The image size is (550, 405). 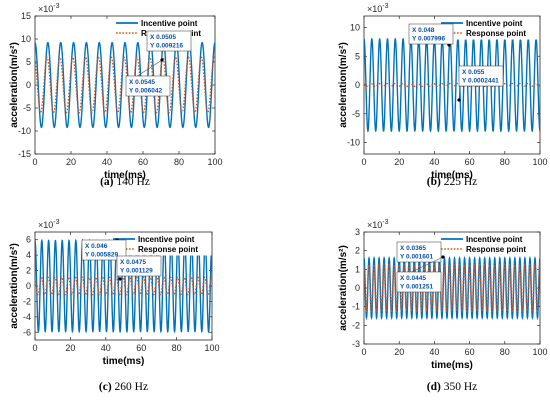 What do you see at coordinates (413, 248) in the screenshot?
I see `datatip-x: X 0.0365` at bounding box center [413, 248].